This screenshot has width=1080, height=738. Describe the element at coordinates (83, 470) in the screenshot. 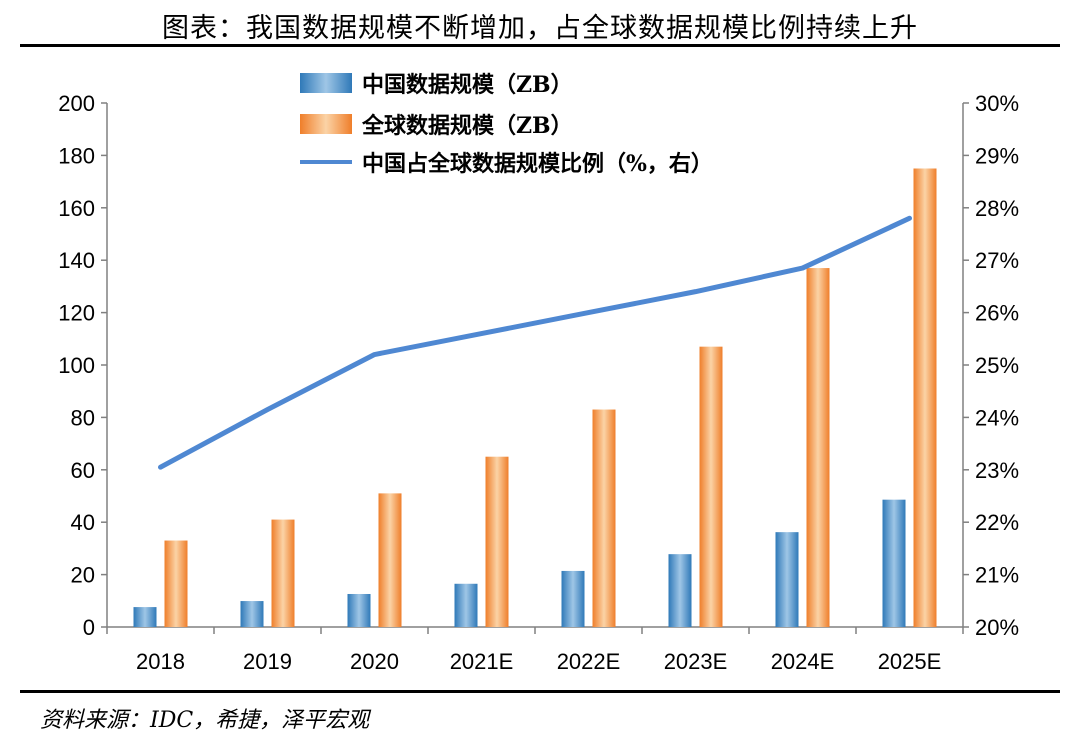

I see `left-tick-label: 60` at that location.